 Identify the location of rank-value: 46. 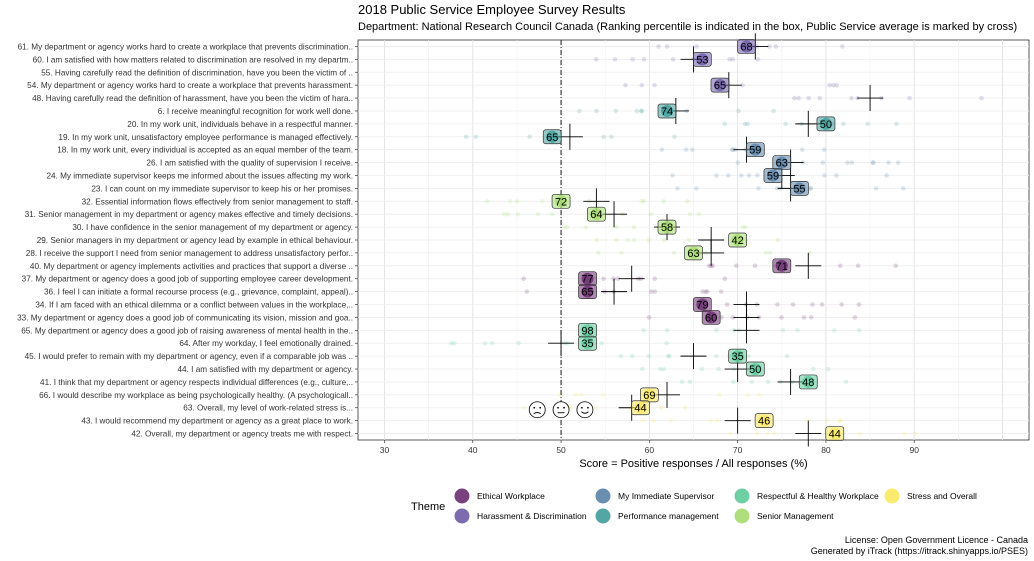
(764, 422).